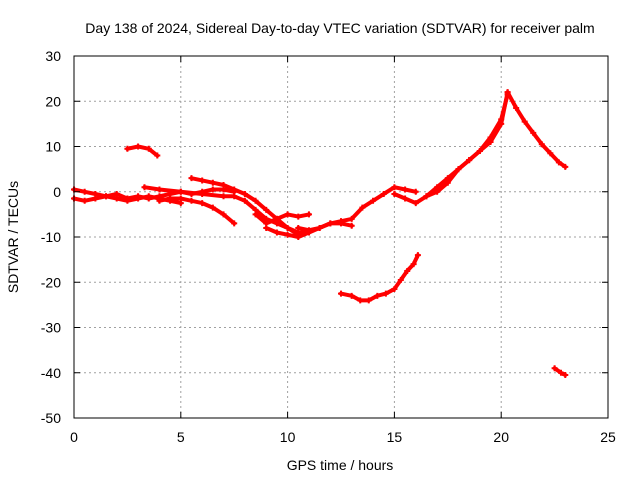 This screenshot has height=480, width=640. Describe the element at coordinates (57, 192) in the screenshot. I see `y-tick-label: 0` at that location.